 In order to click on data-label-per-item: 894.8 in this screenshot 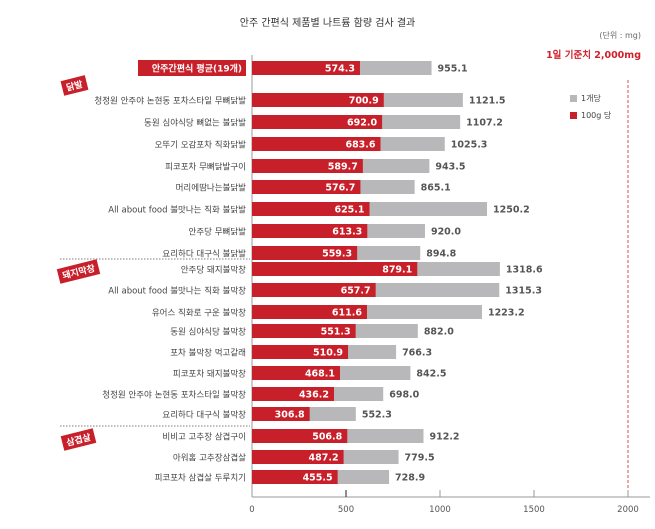, I will do `click(441, 254)`.